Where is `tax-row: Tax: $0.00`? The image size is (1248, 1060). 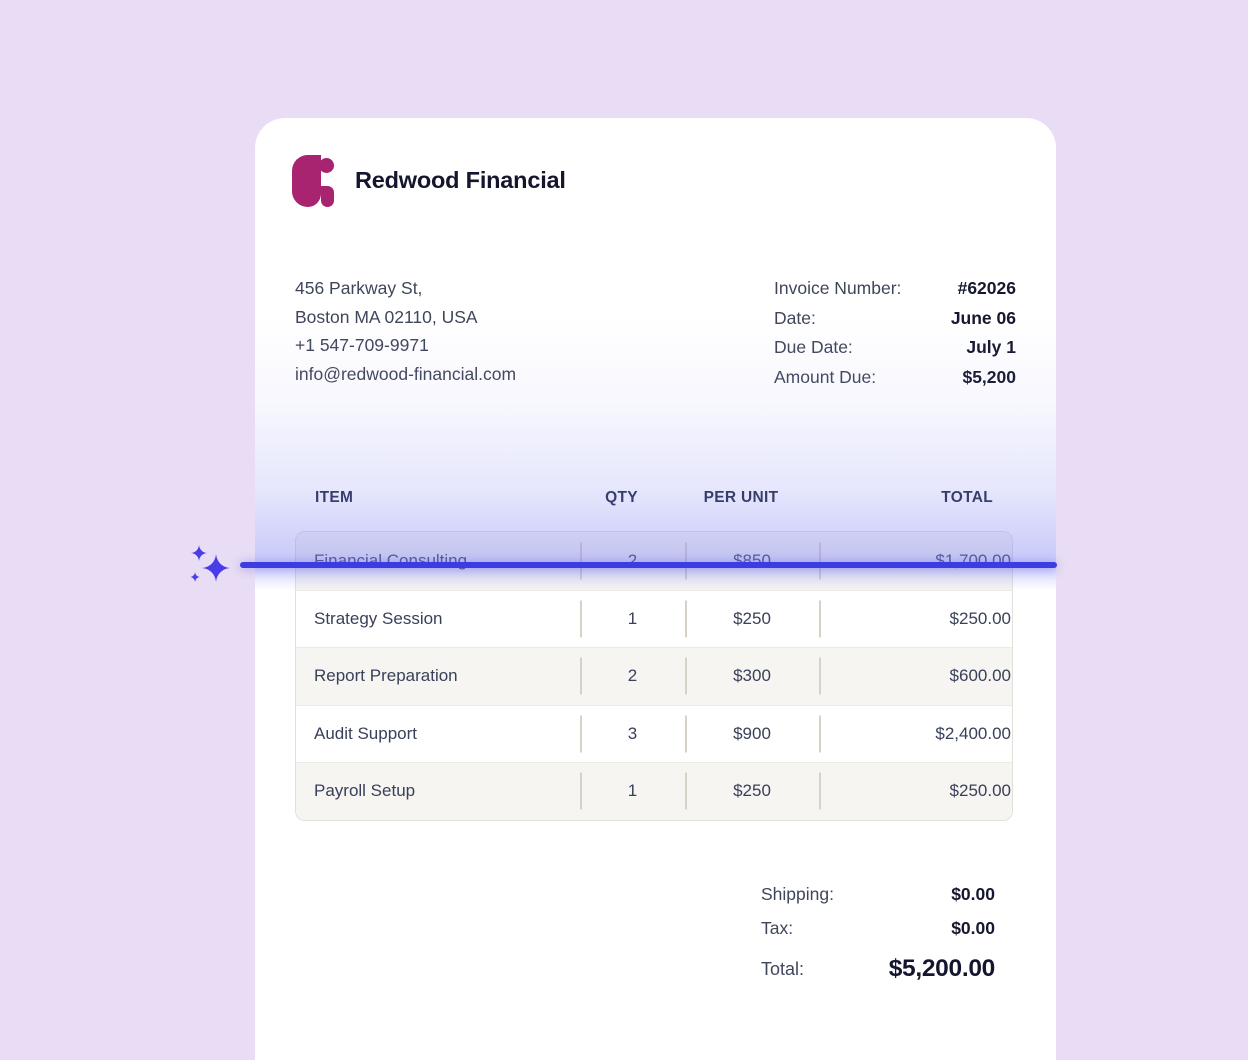 tax-row: Tax: $0.00 is located at coordinates (878, 935).